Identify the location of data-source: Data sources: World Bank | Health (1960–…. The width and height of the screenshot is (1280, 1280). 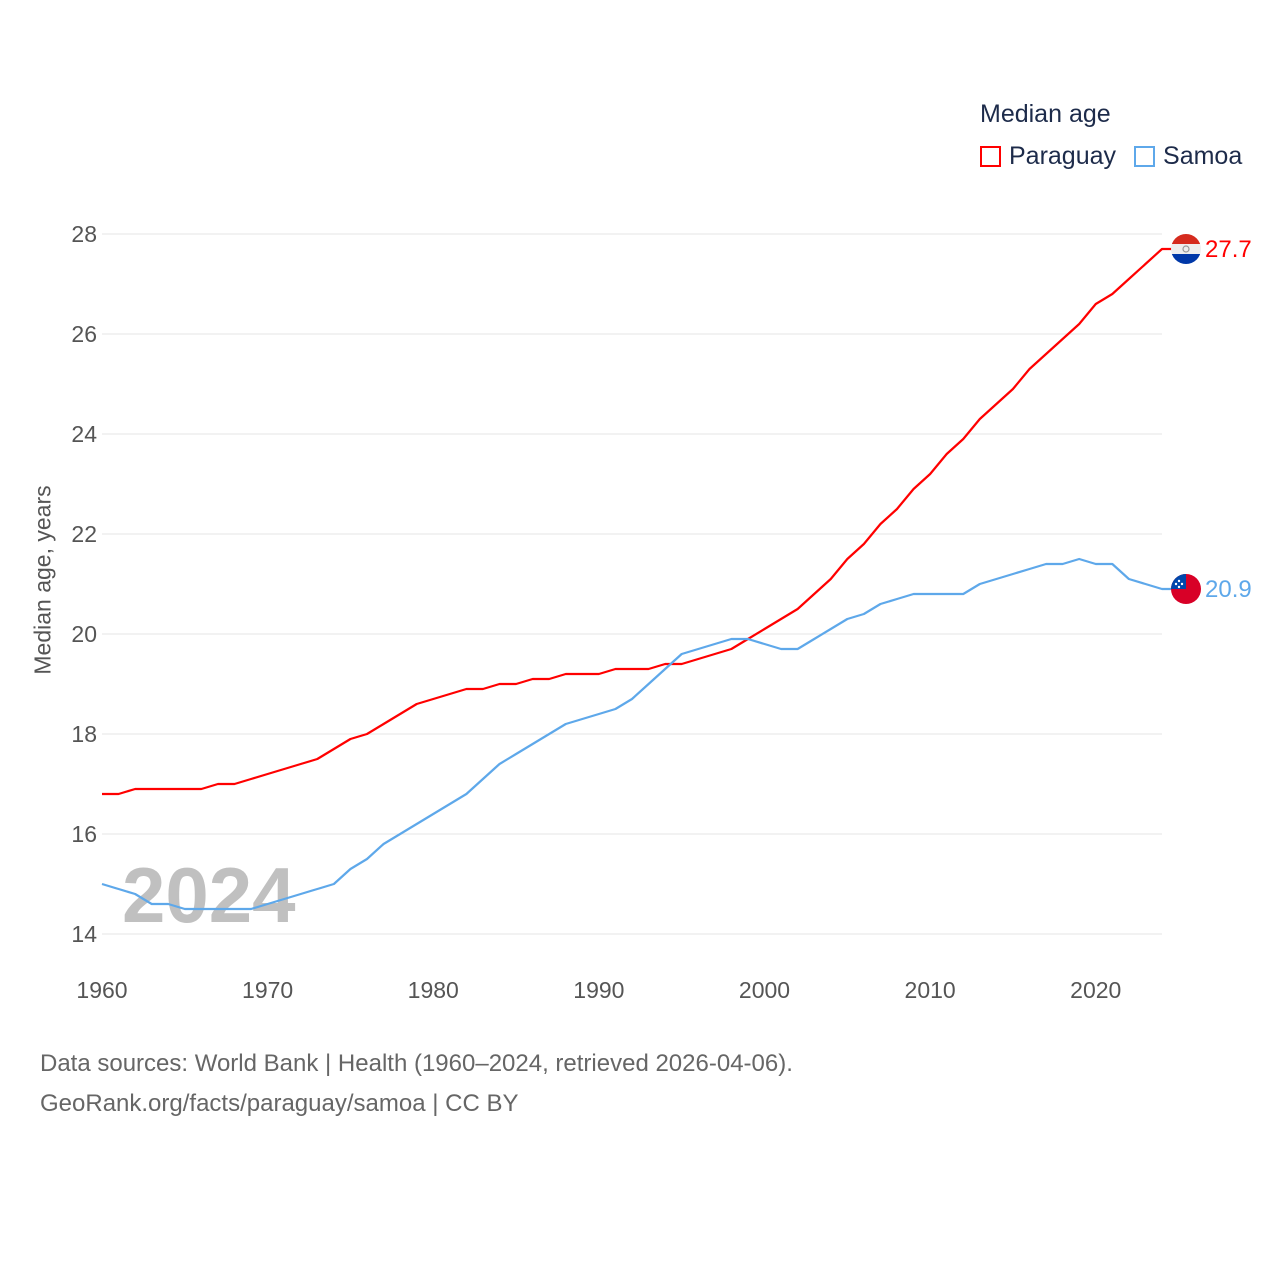
(416, 1063).